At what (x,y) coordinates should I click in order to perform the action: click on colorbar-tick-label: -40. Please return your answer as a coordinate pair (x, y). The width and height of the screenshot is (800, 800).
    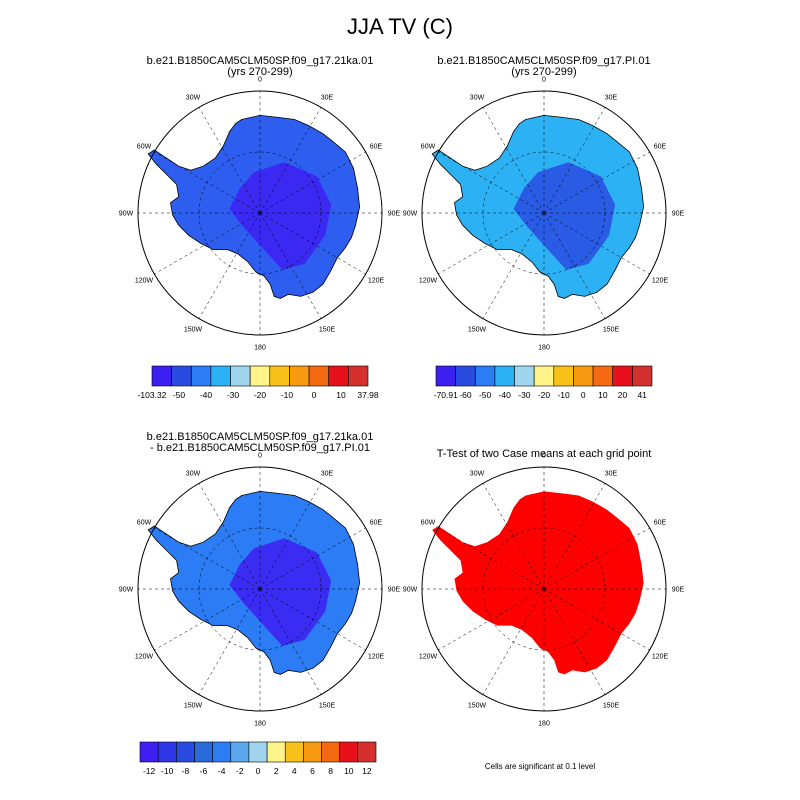
    Looking at the image, I should click on (206, 395).